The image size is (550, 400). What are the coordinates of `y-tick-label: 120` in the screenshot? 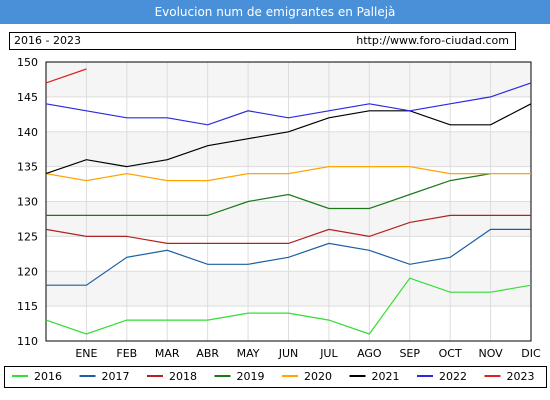 It's located at (27, 271).